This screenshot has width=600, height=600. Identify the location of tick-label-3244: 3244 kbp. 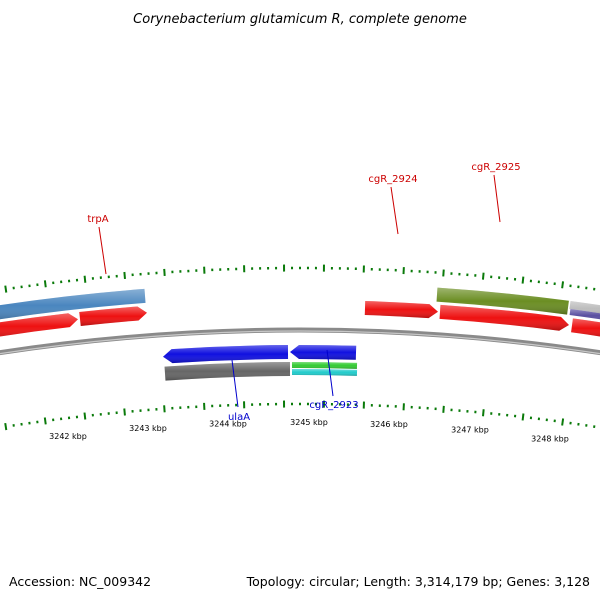
(228, 423).